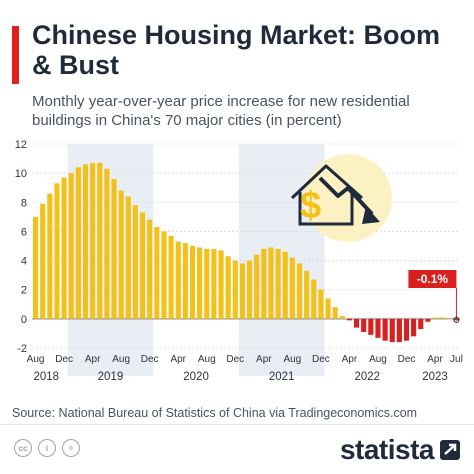 The width and height of the screenshot is (474, 474). Describe the element at coordinates (435, 377) in the screenshot. I see `year-label: 2023` at that location.